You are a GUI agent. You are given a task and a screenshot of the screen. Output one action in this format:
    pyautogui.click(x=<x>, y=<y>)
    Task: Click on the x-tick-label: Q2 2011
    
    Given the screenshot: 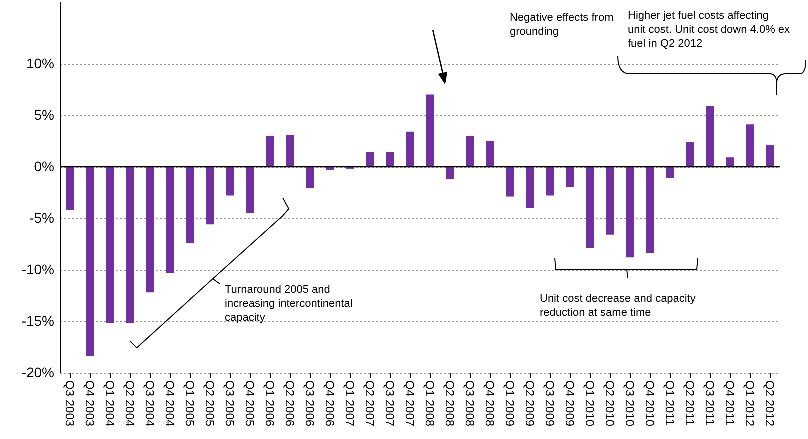 What is the action you would take?
    pyautogui.click(x=690, y=403)
    